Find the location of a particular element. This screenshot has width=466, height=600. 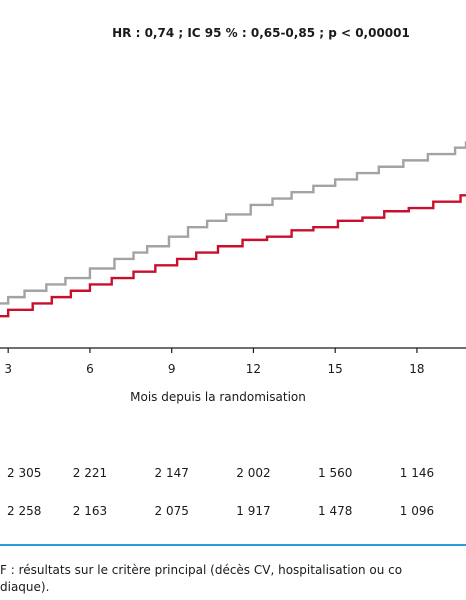

caption-divider is located at coordinates (233, 545).